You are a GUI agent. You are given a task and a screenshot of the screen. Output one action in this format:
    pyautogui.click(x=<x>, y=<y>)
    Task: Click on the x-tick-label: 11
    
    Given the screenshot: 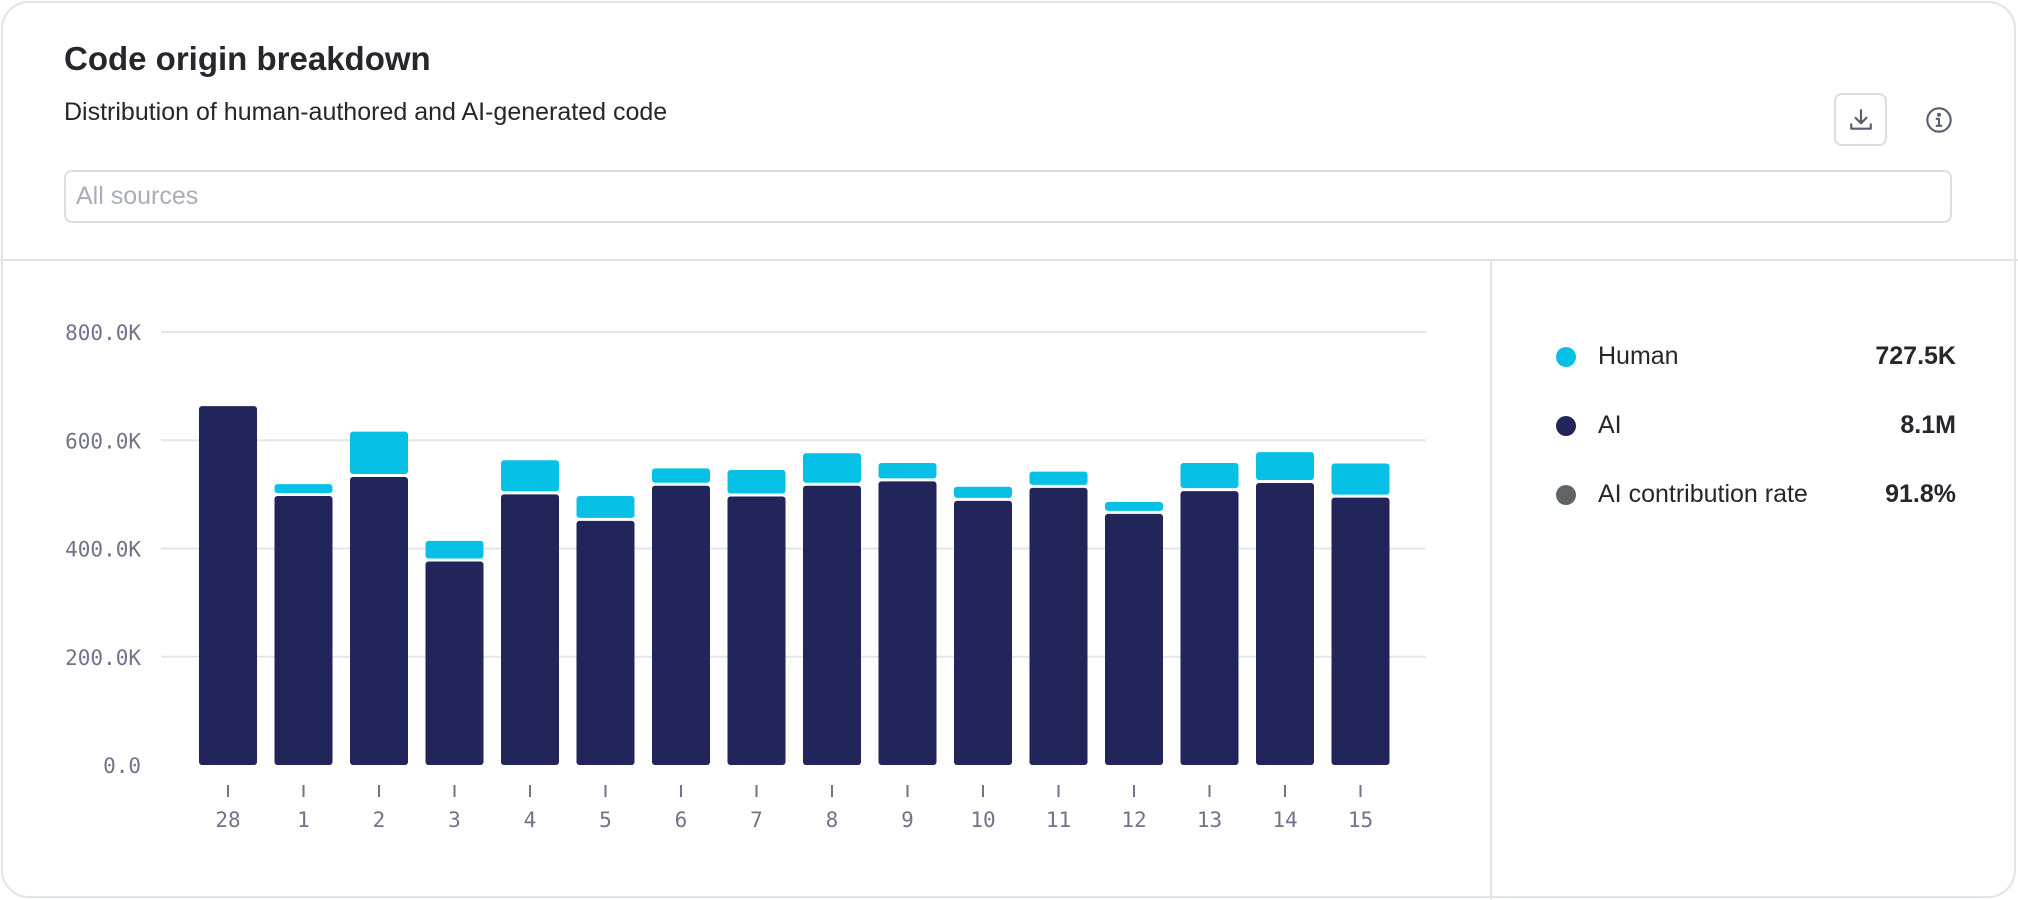 What is the action you would take?
    pyautogui.click(x=1058, y=820)
    